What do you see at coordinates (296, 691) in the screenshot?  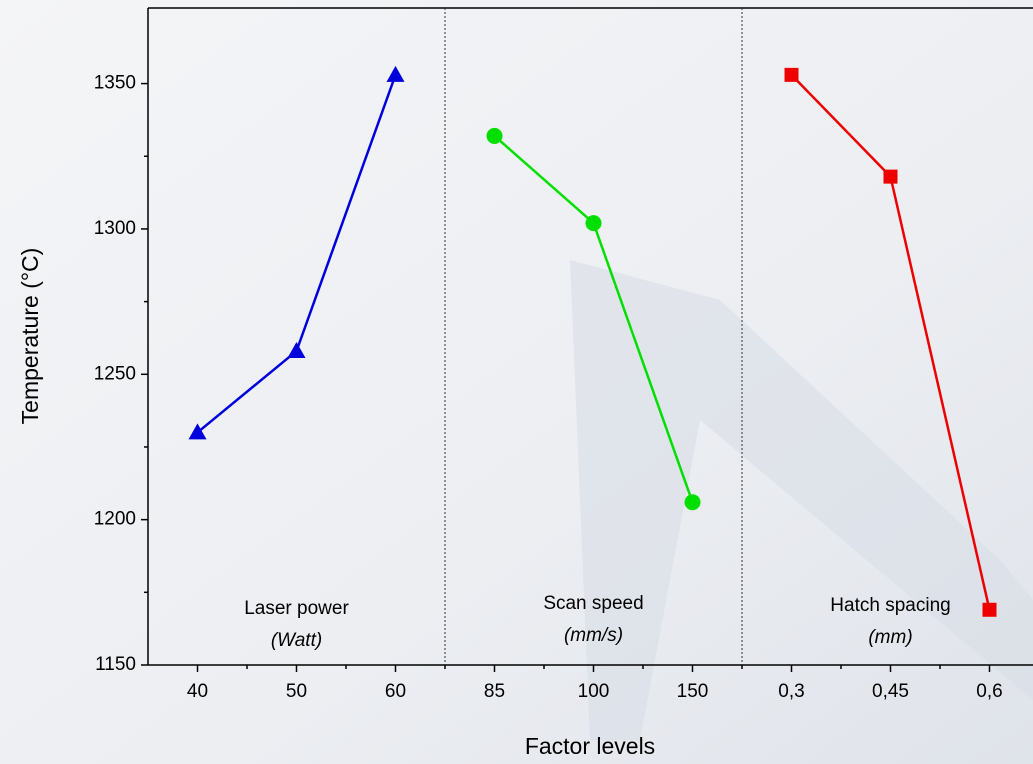 I see `x-tick-label: 50` at bounding box center [296, 691].